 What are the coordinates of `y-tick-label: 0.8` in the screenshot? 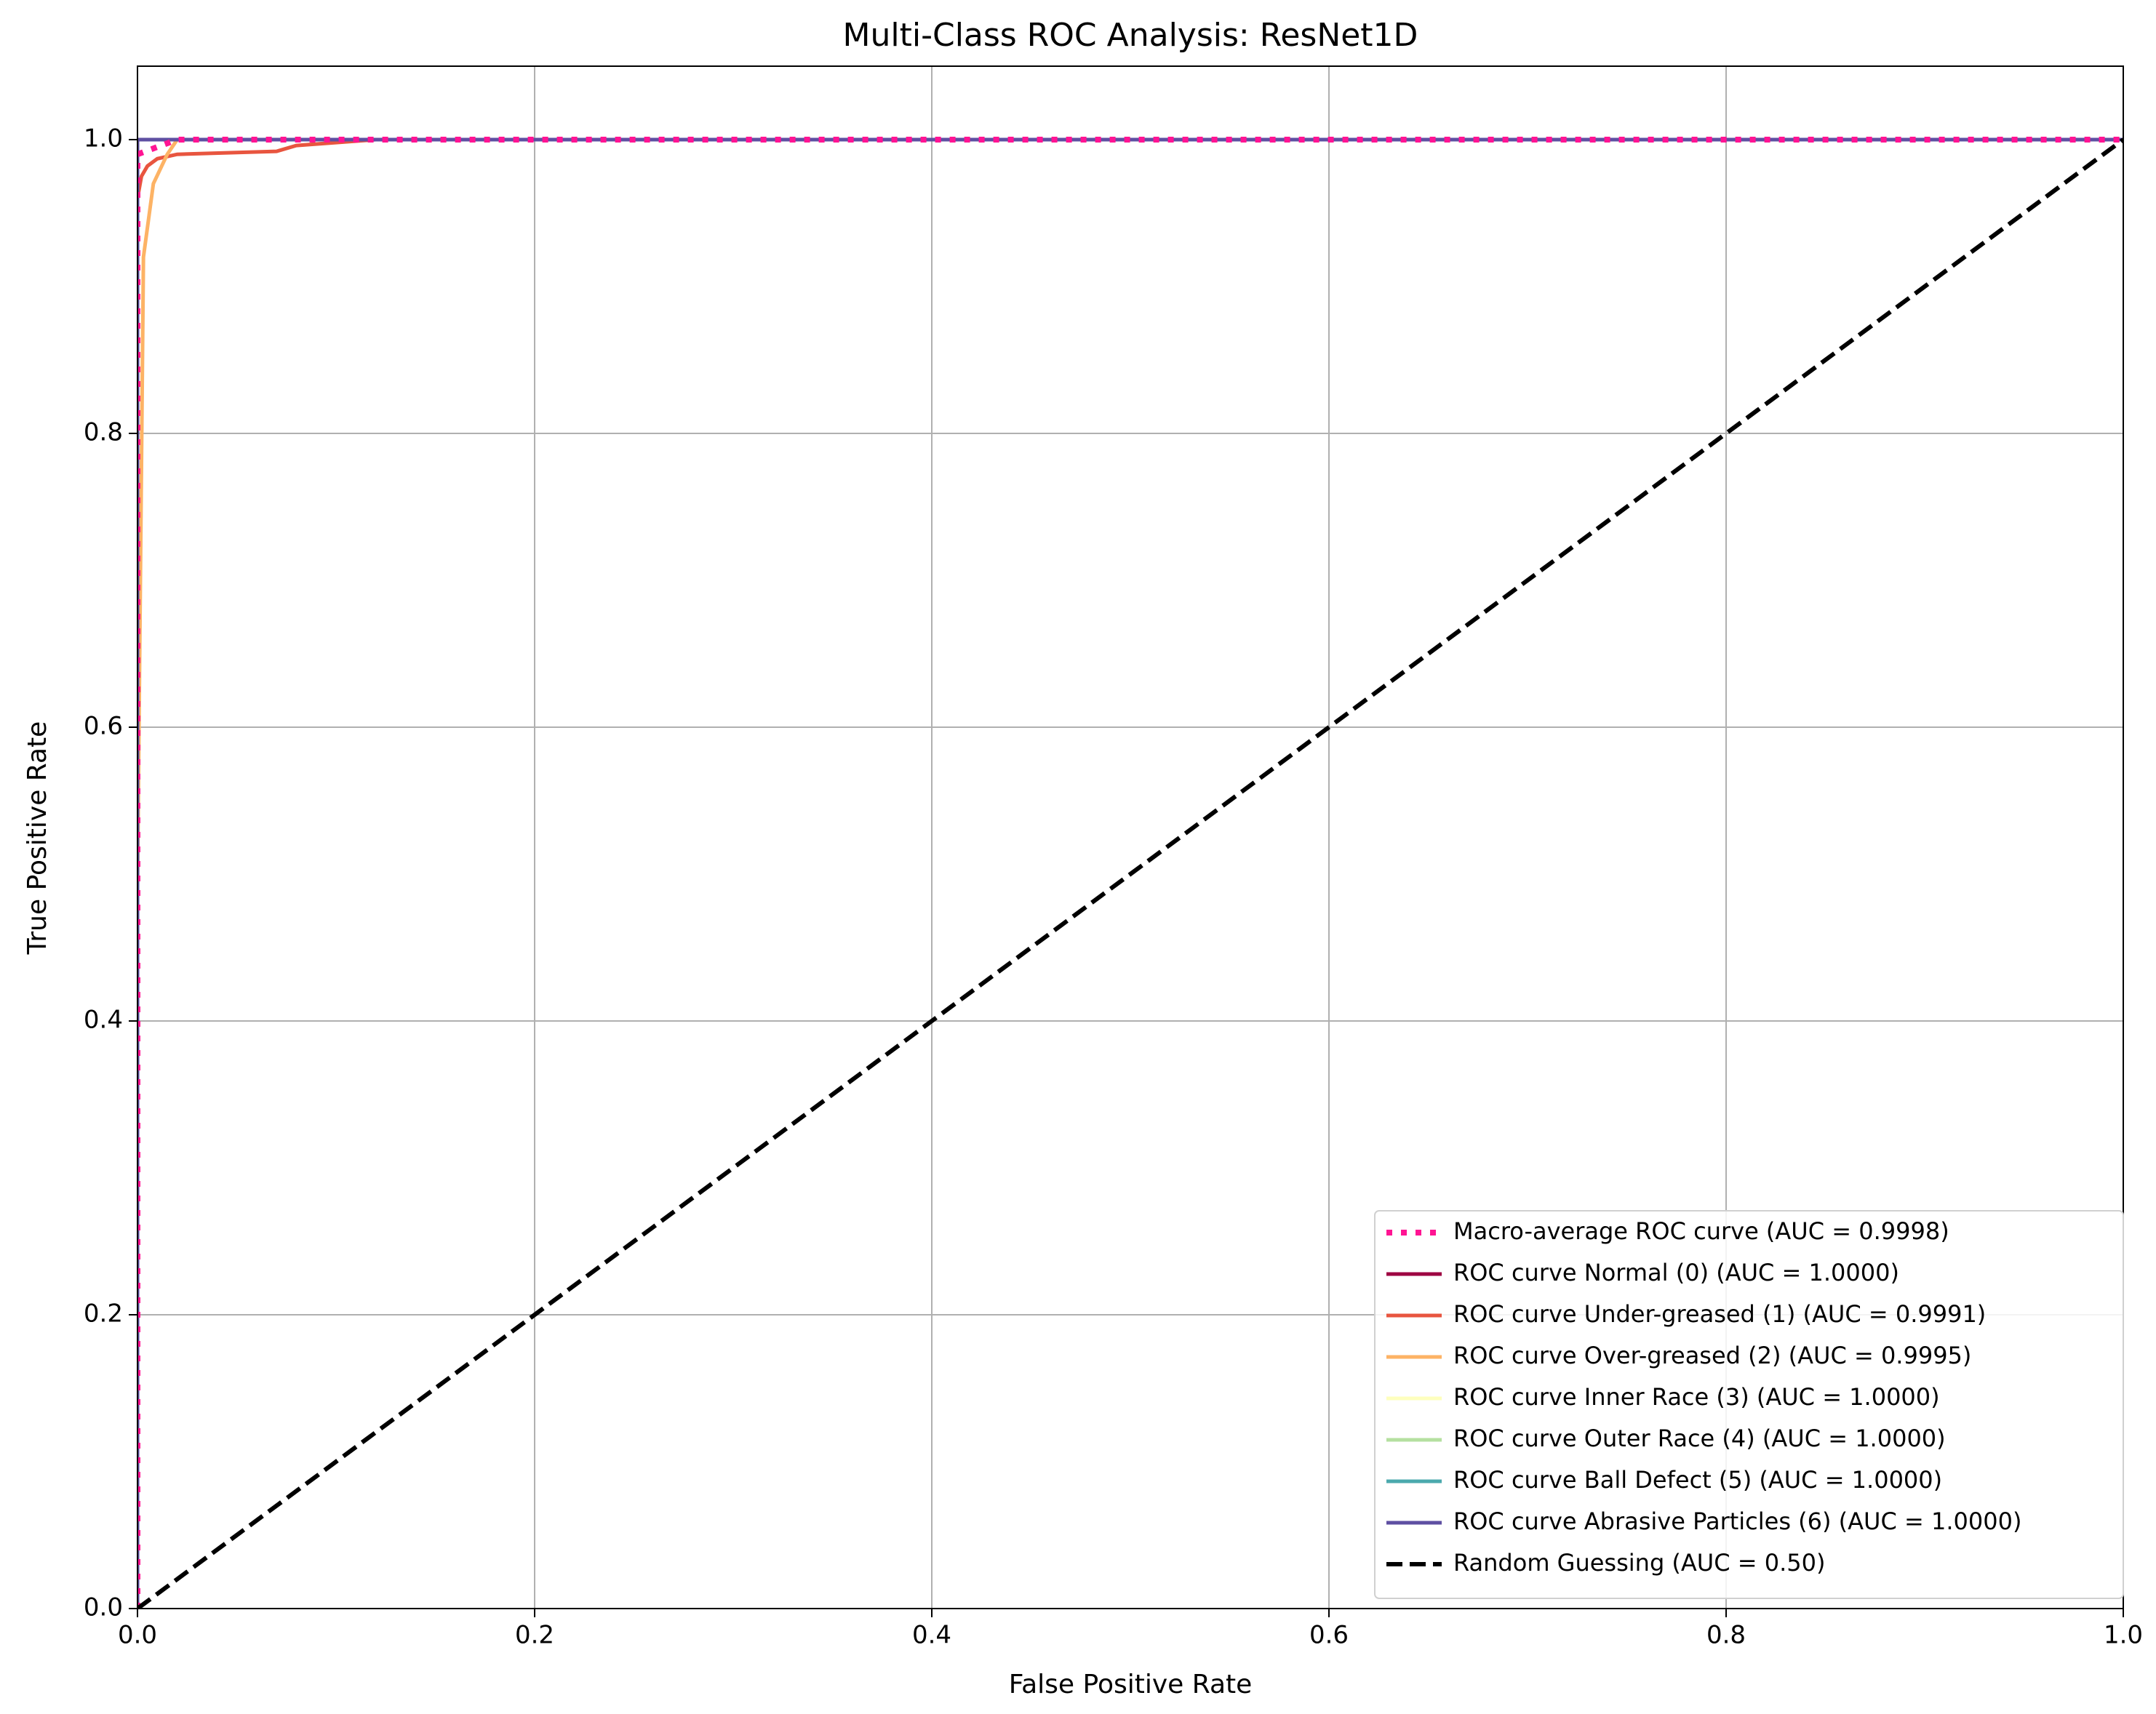 It's located at (103, 432).